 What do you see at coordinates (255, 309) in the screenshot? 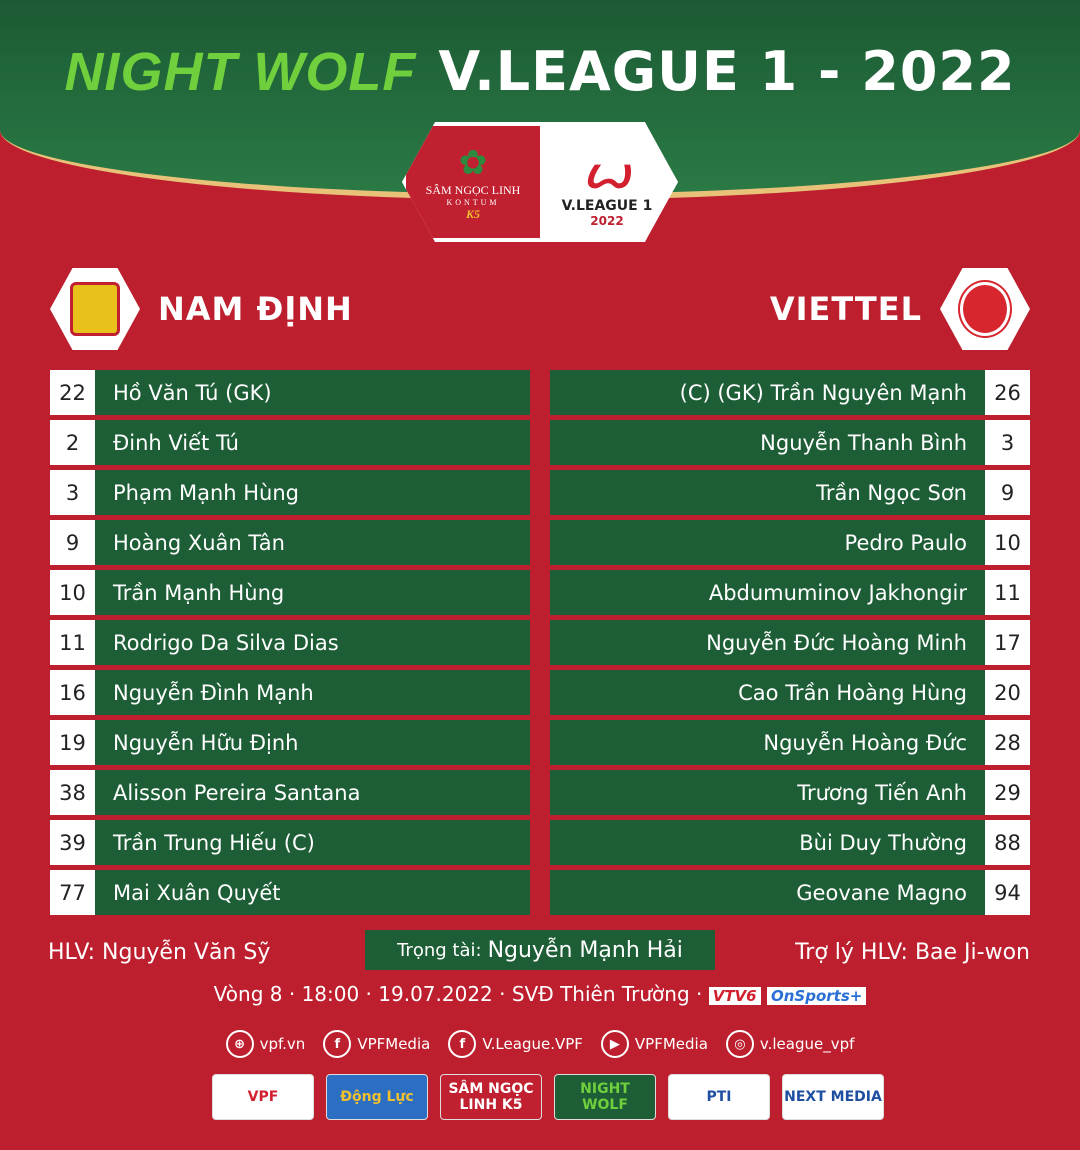
I see `home-team-name: NAM ĐỊNH` at bounding box center [255, 309].